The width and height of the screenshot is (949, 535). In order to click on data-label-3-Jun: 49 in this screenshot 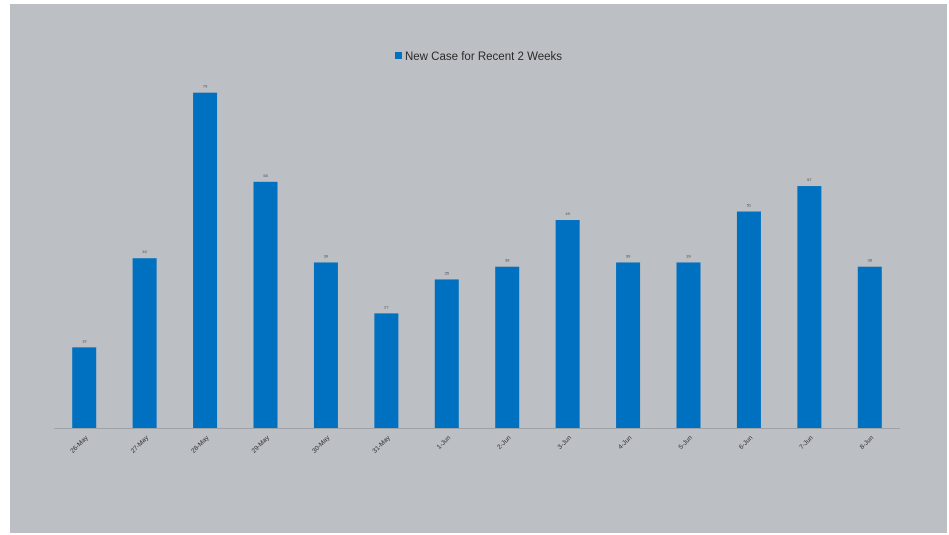, I will do `click(567, 213)`.